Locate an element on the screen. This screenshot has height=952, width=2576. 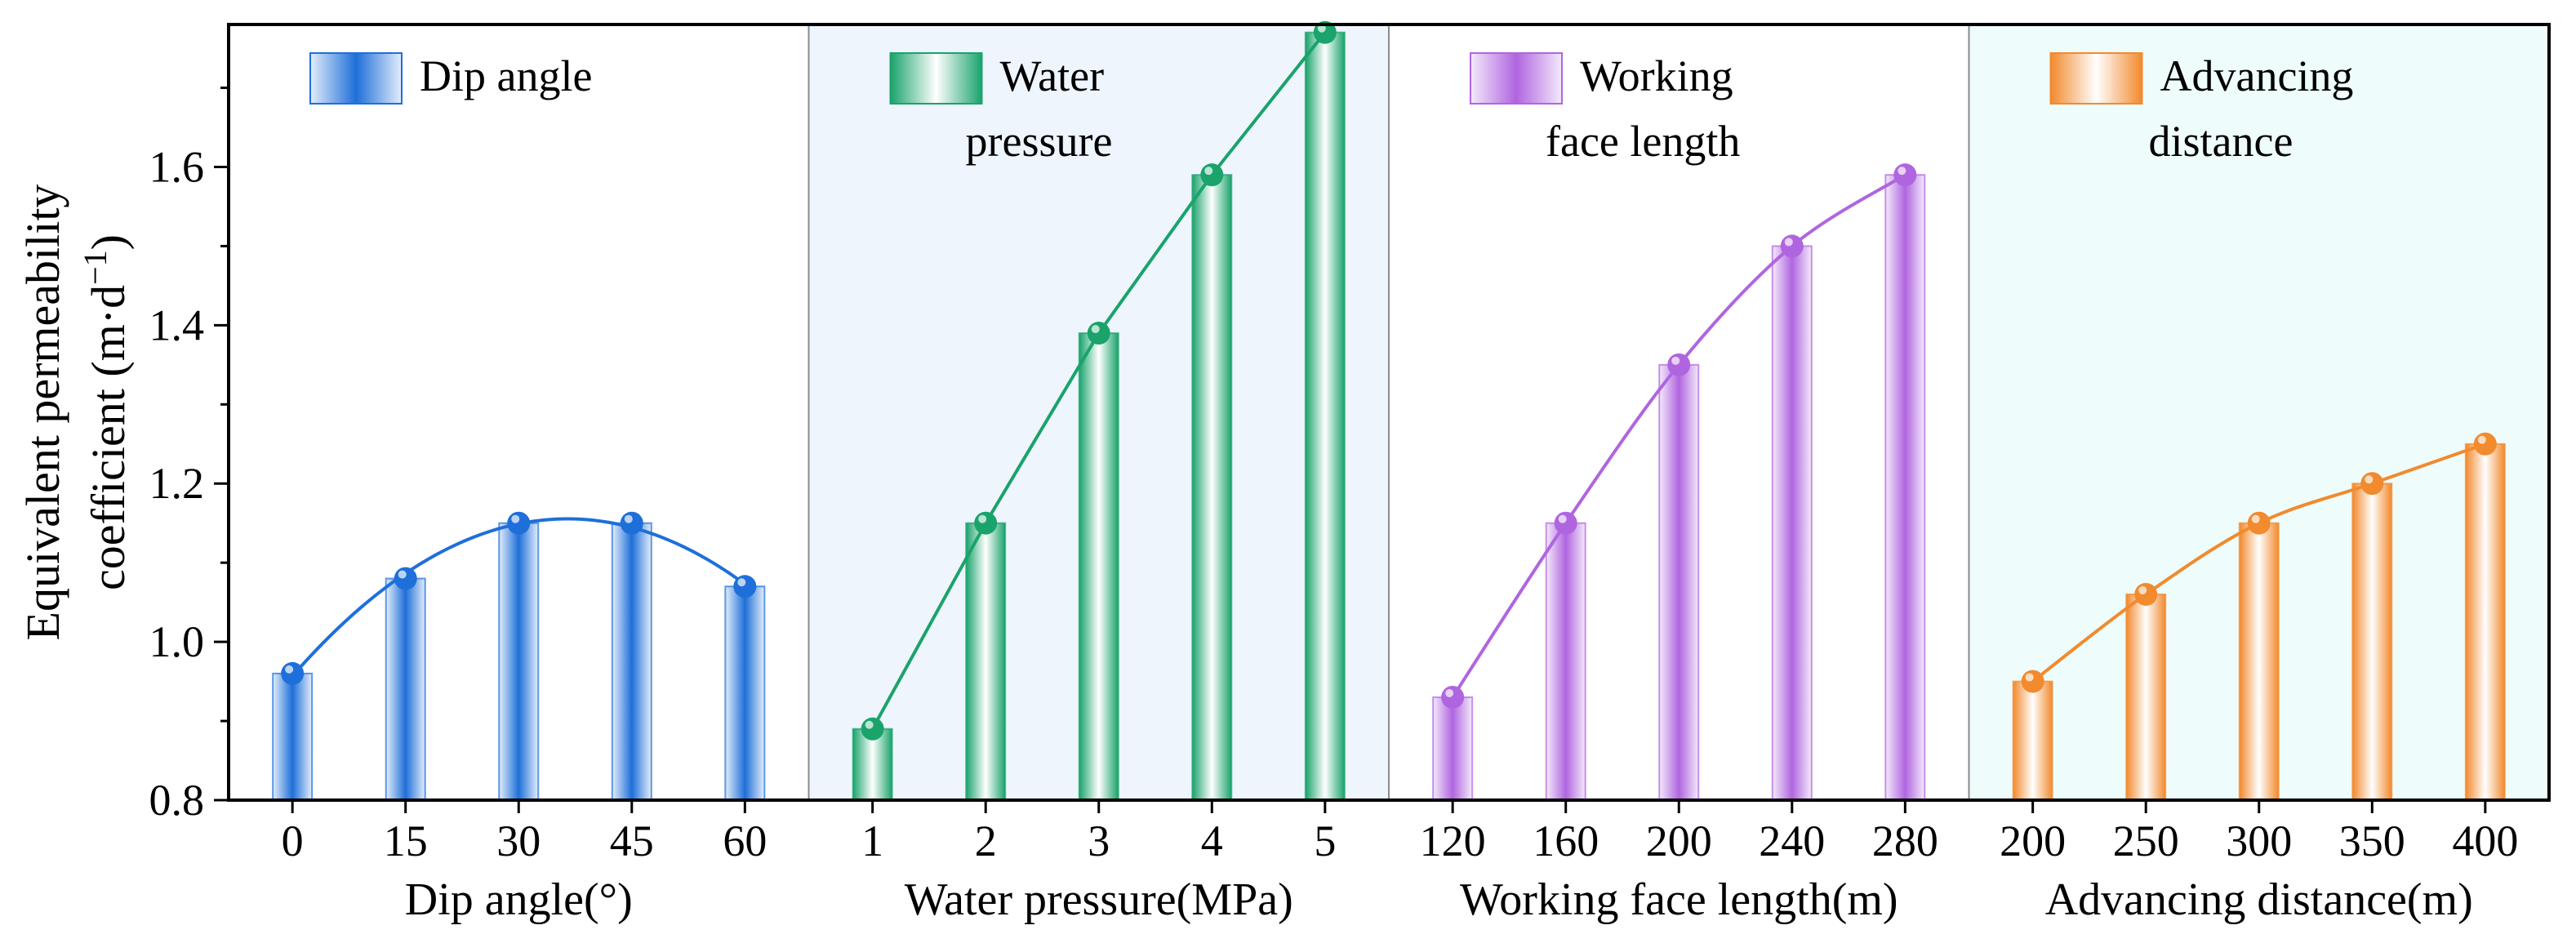
legend-swatch-dip is located at coordinates (356, 78).